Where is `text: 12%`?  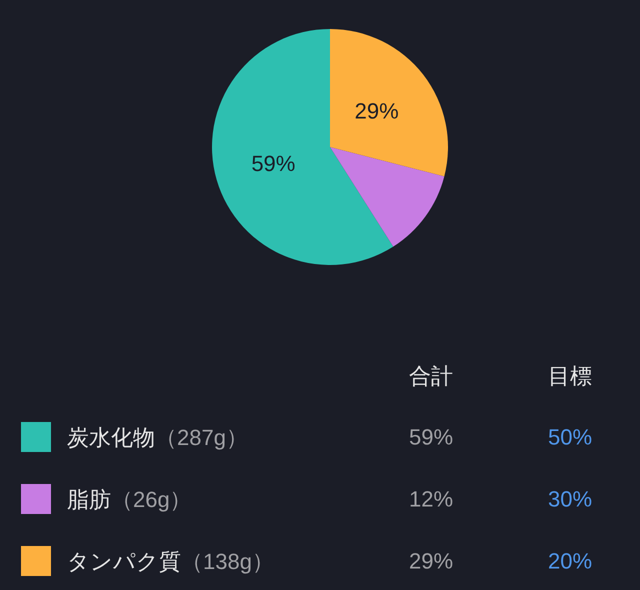
text: 12% is located at coordinates (431, 499).